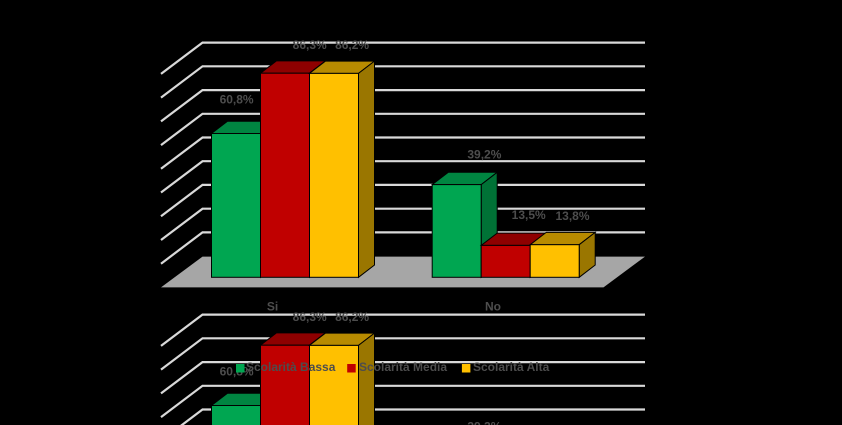 This screenshot has height=425, width=842. Describe the element at coordinates (237, 100) in the screenshot. I see `svg-text: 60,8%` at that location.